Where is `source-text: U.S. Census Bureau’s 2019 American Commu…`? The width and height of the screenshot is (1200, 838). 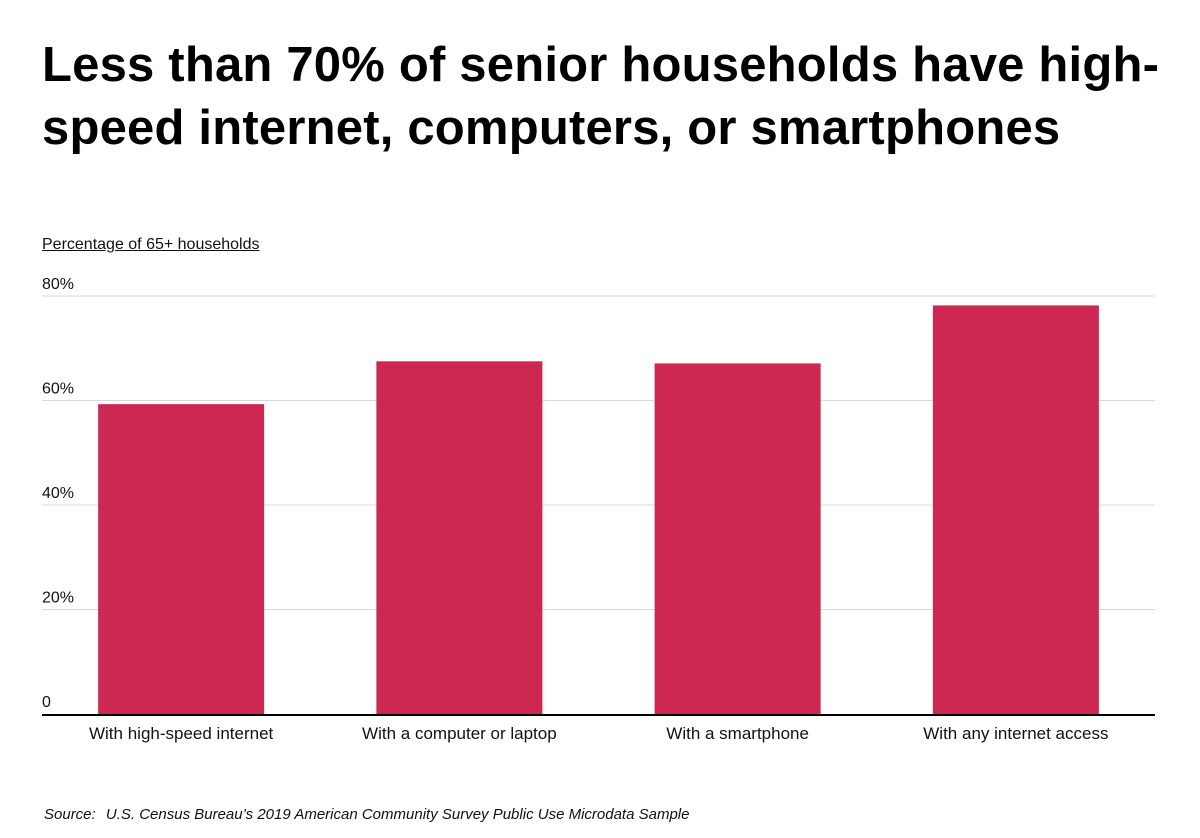 source-text: U.S. Census Bureau’s 2019 American Commu… is located at coordinates (397, 814).